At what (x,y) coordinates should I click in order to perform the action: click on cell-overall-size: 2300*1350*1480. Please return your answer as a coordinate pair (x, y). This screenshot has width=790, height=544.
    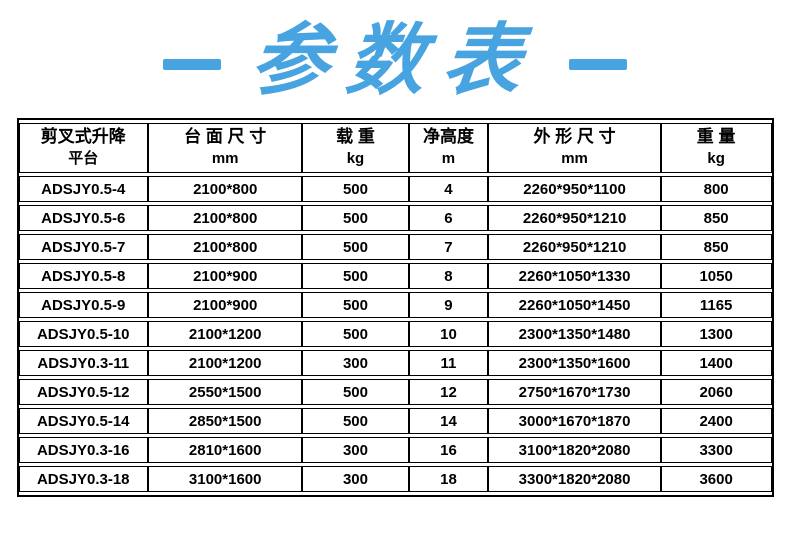
    Looking at the image, I should click on (574, 334).